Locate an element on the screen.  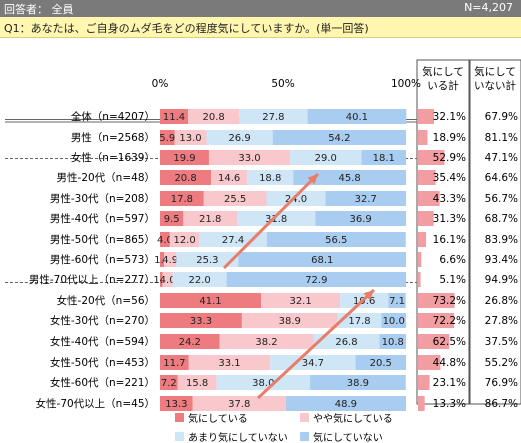
bar-value-label: 72.9 is located at coordinates (316, 280).